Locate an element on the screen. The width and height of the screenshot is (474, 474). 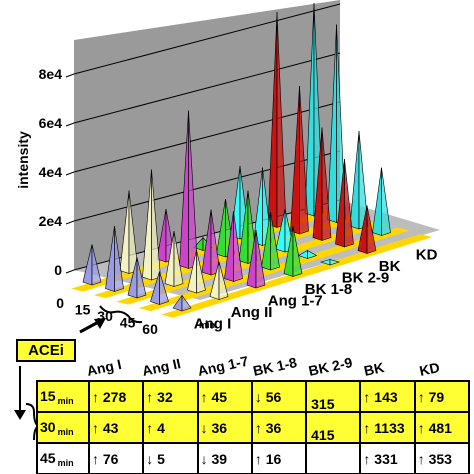
table-header: KD is located at coordinates (429, 369).